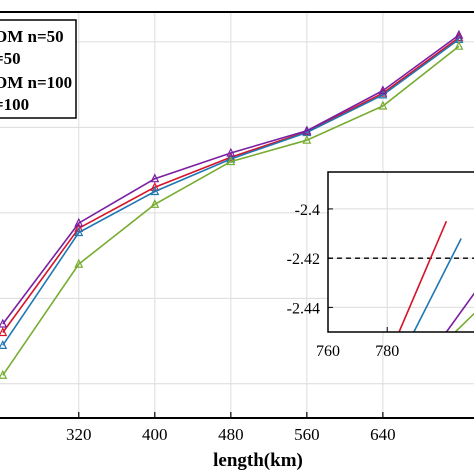  What do you see at coordinates (32, 36) in the screenshot?
I see `legend-entry-om-n50: OM n=50` at bounding box center [32, 36].